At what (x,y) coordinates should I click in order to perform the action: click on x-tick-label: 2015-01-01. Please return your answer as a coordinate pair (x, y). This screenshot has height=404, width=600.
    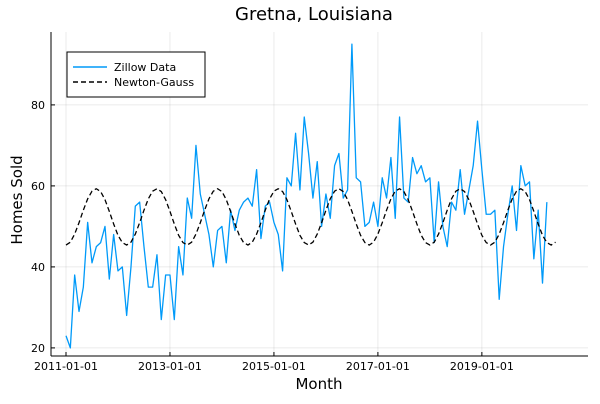
    Looking at the image, I should click on (274, 366).